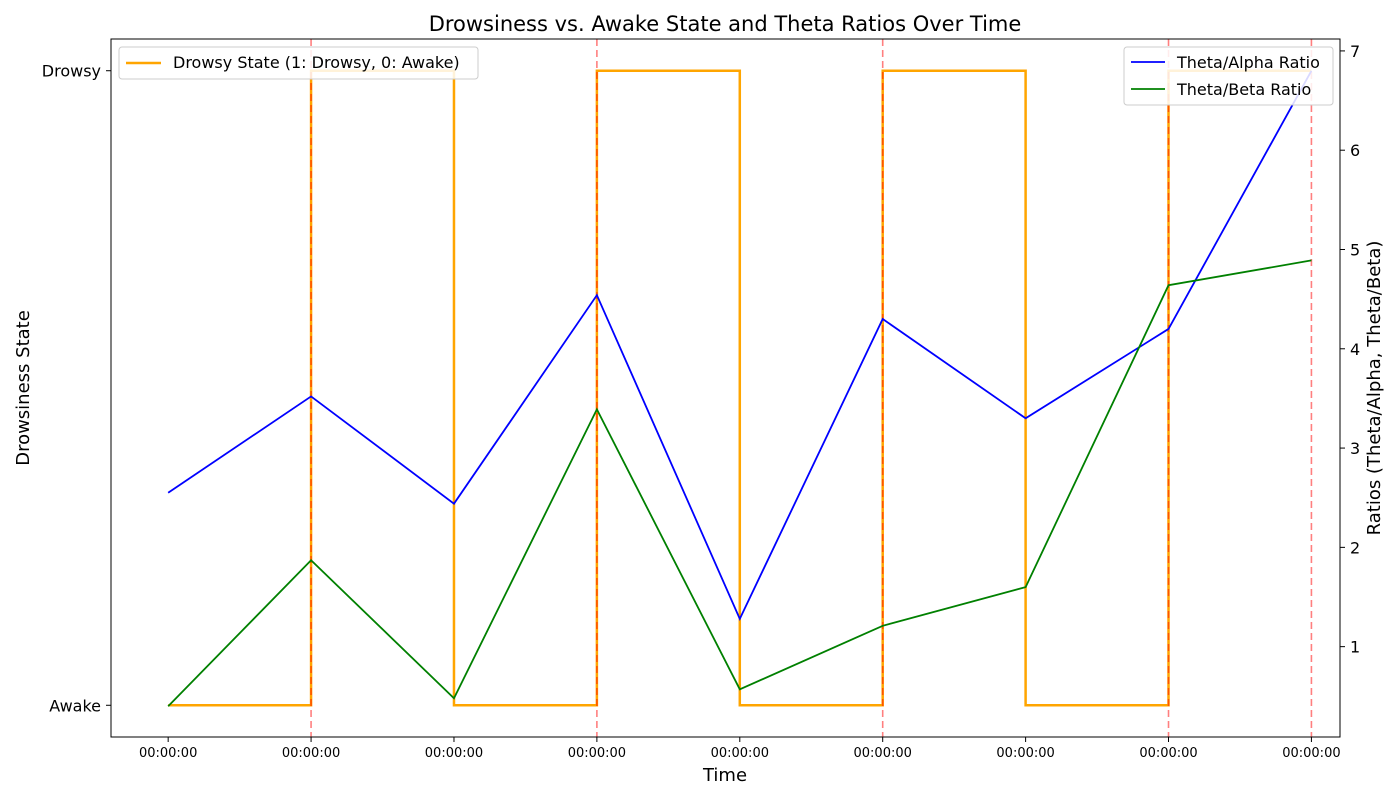  I want to click on right-y-axis-label: Ratios (Theta/Alpha, Theta/Beta), so click(1374, 388).